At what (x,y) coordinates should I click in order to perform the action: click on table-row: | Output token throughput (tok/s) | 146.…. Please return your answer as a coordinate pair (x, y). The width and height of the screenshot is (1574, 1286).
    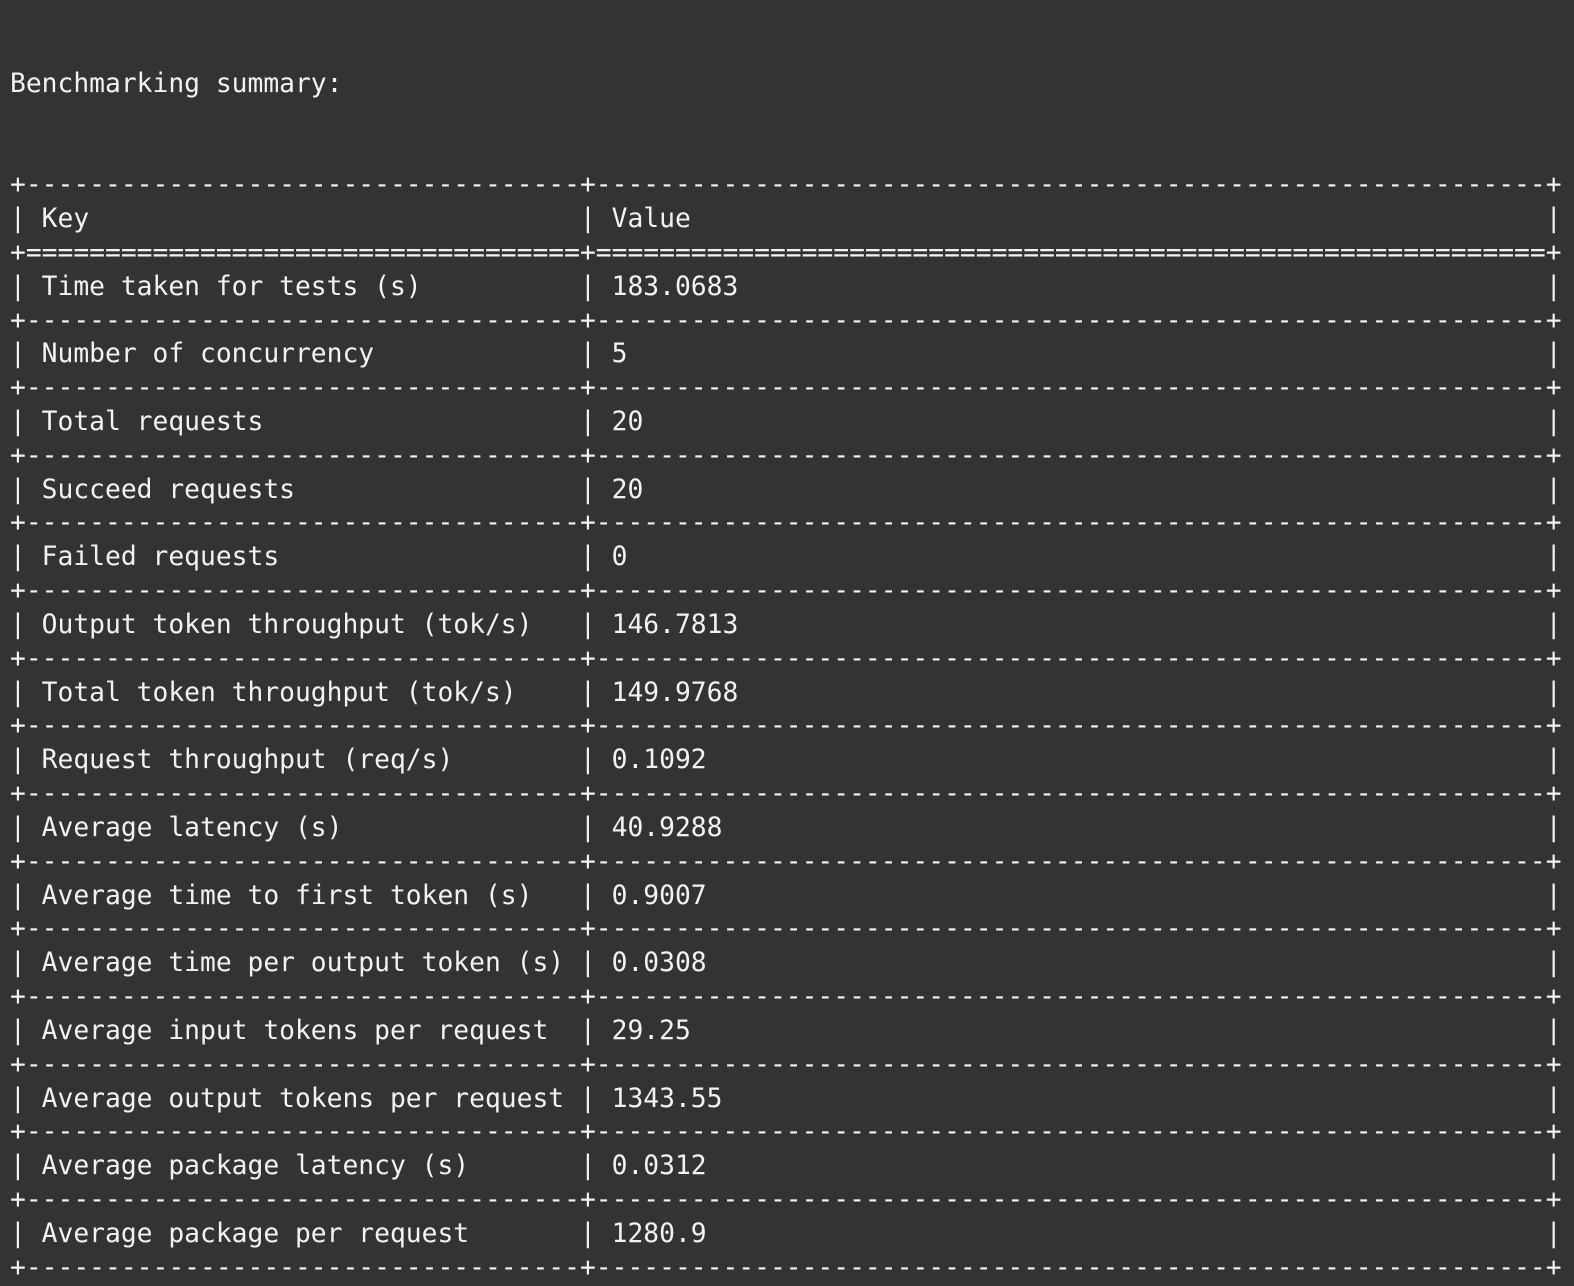
    Looking at the image, I should click on (786, 624).